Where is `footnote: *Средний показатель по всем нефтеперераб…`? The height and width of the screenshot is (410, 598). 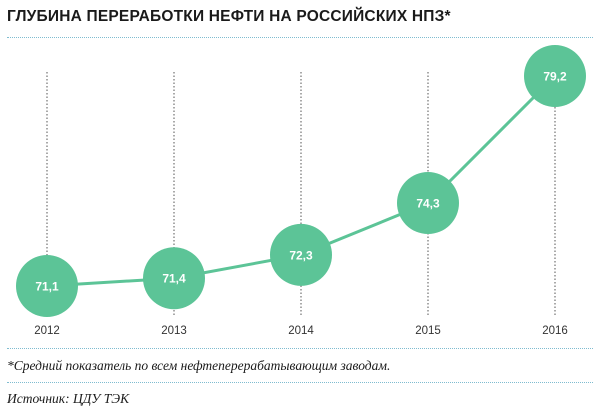
footnote: *Средний показатель по всем нефтеперераб… is located at coordinates (199, 365).